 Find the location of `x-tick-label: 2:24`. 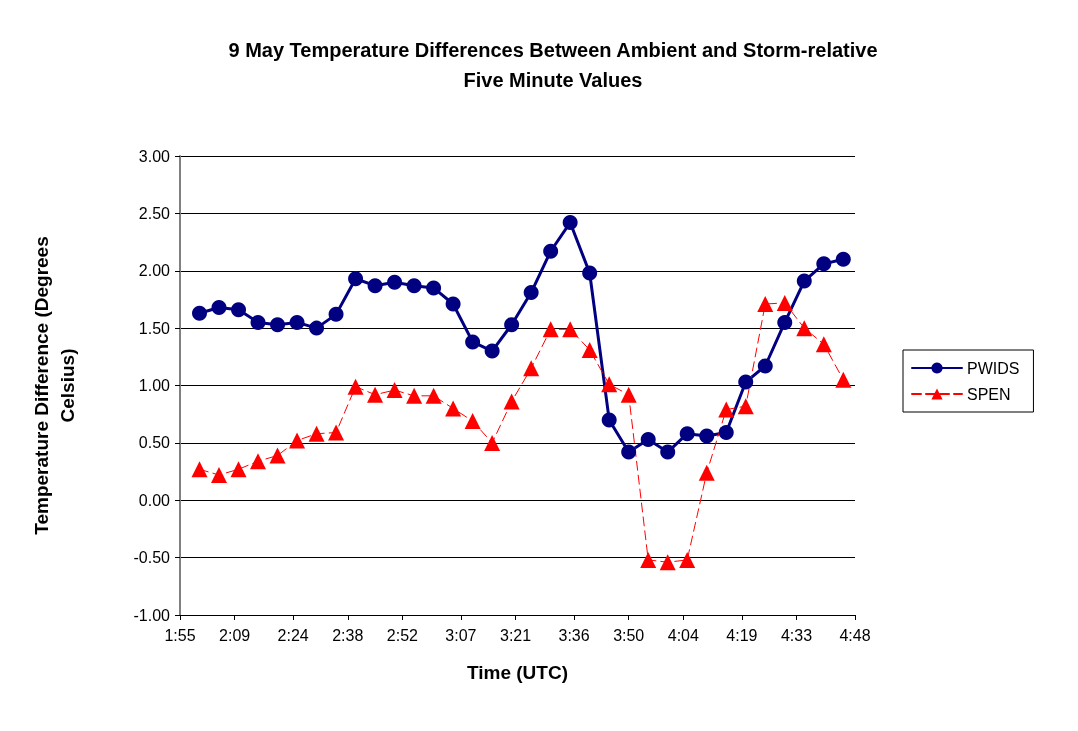

x-tick-label: 2:24 is located at coordinates (293, 635).